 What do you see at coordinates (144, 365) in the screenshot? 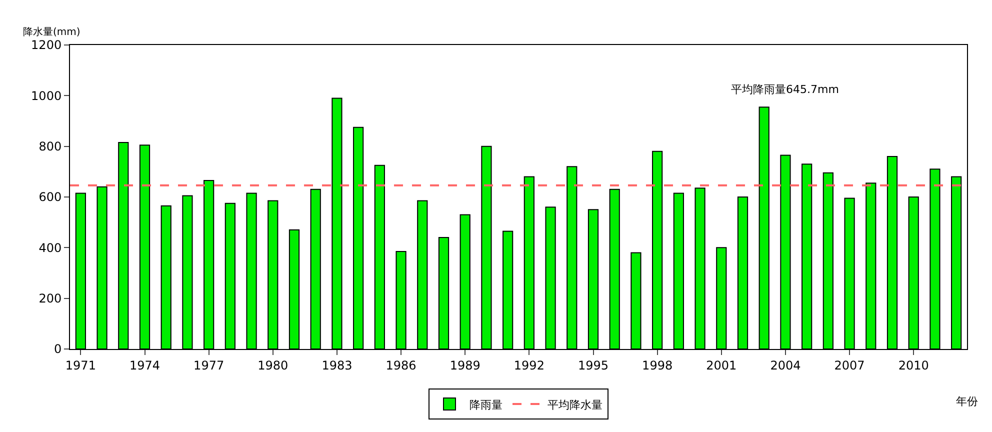
I see `x-tick-label: 1974` at bounding box center [144, 365].